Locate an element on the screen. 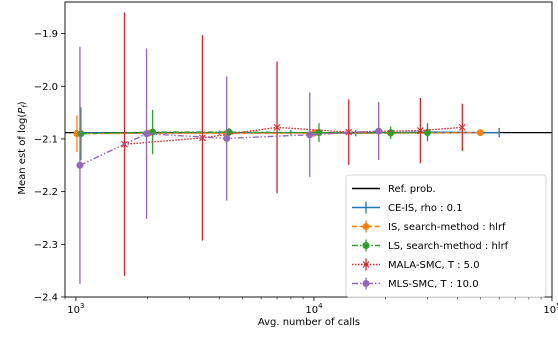 The height and width of the screenshot is (337, 558). legend-item: IS, search-method : hlrf is located at coordinates (429, 226).